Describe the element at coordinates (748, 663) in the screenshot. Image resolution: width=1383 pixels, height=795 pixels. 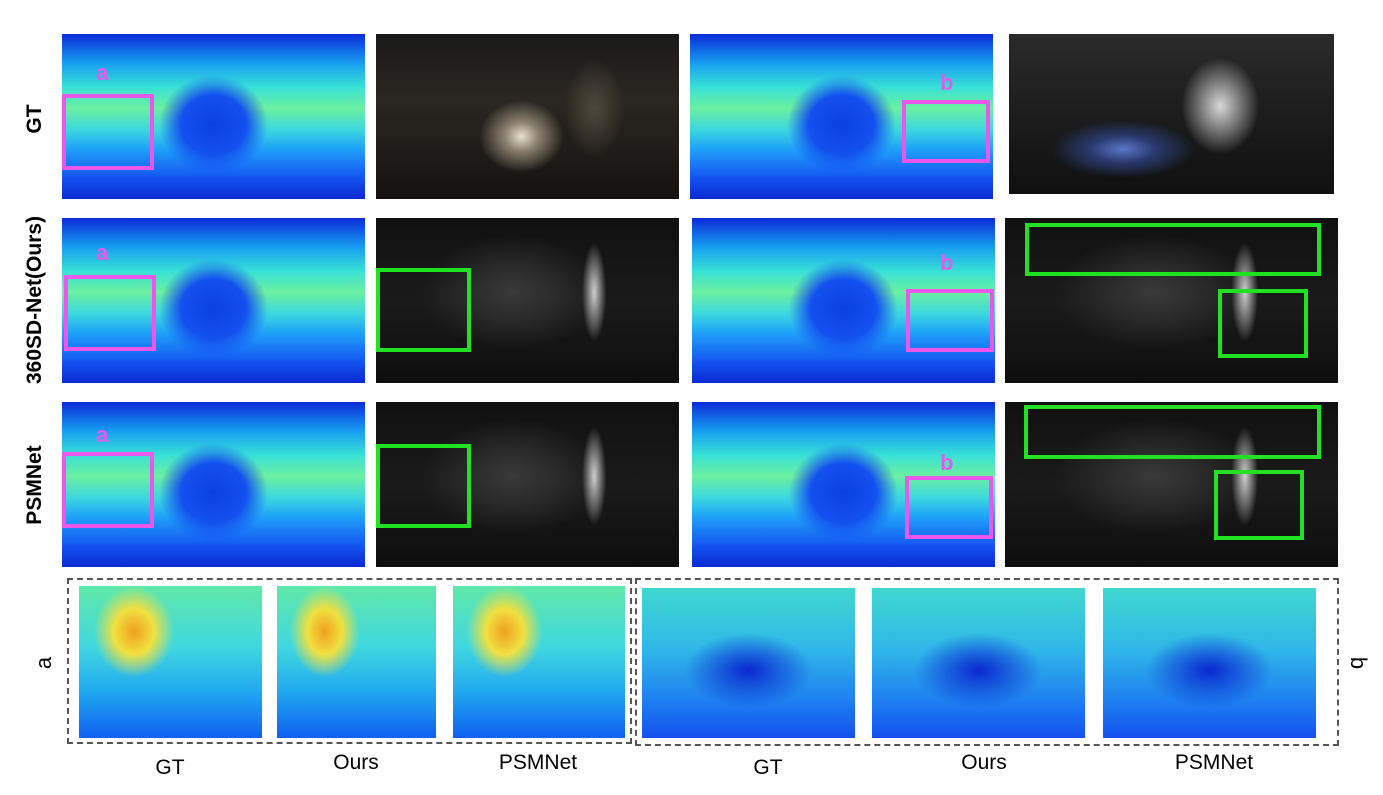
I see `crop-b-gt` at that location.